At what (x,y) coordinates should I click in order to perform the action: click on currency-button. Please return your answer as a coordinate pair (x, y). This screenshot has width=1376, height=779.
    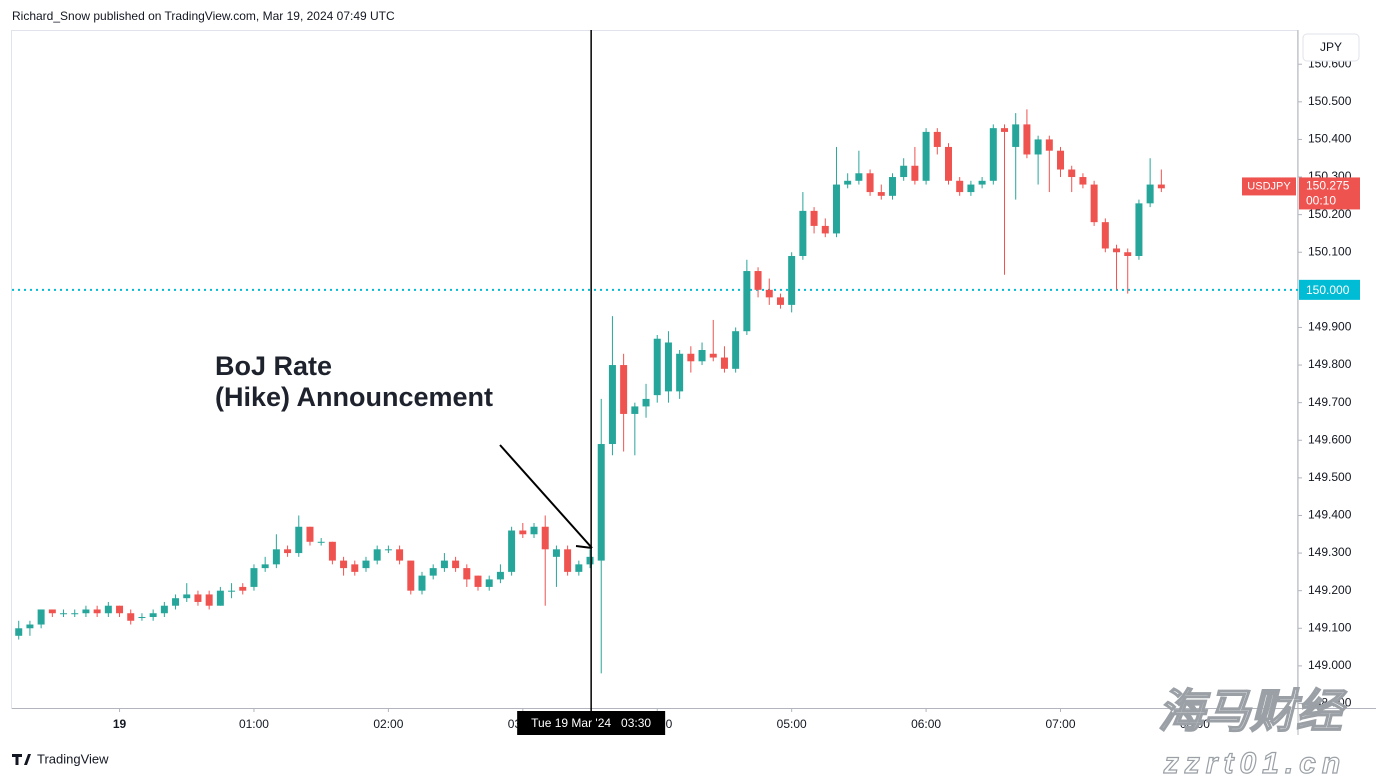
    Looking at the image, I should click on (1331, 47).